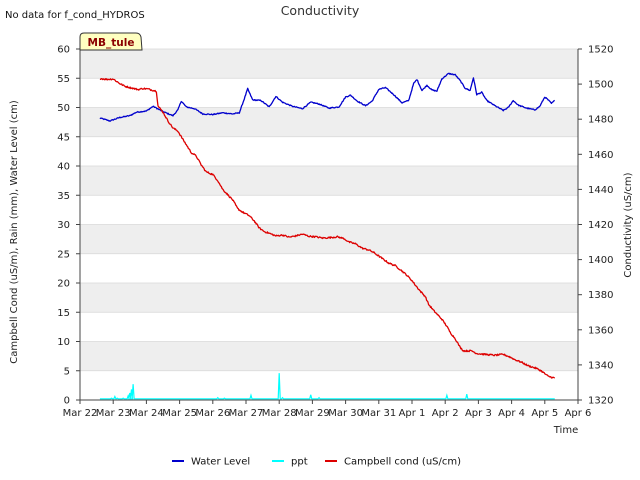 Image resolution: width=640 pixels, height=480 pixels. Describe the element at coordinates (600, 155) in the screenshot. I see `y-right-tick-label: 1460` at that location.